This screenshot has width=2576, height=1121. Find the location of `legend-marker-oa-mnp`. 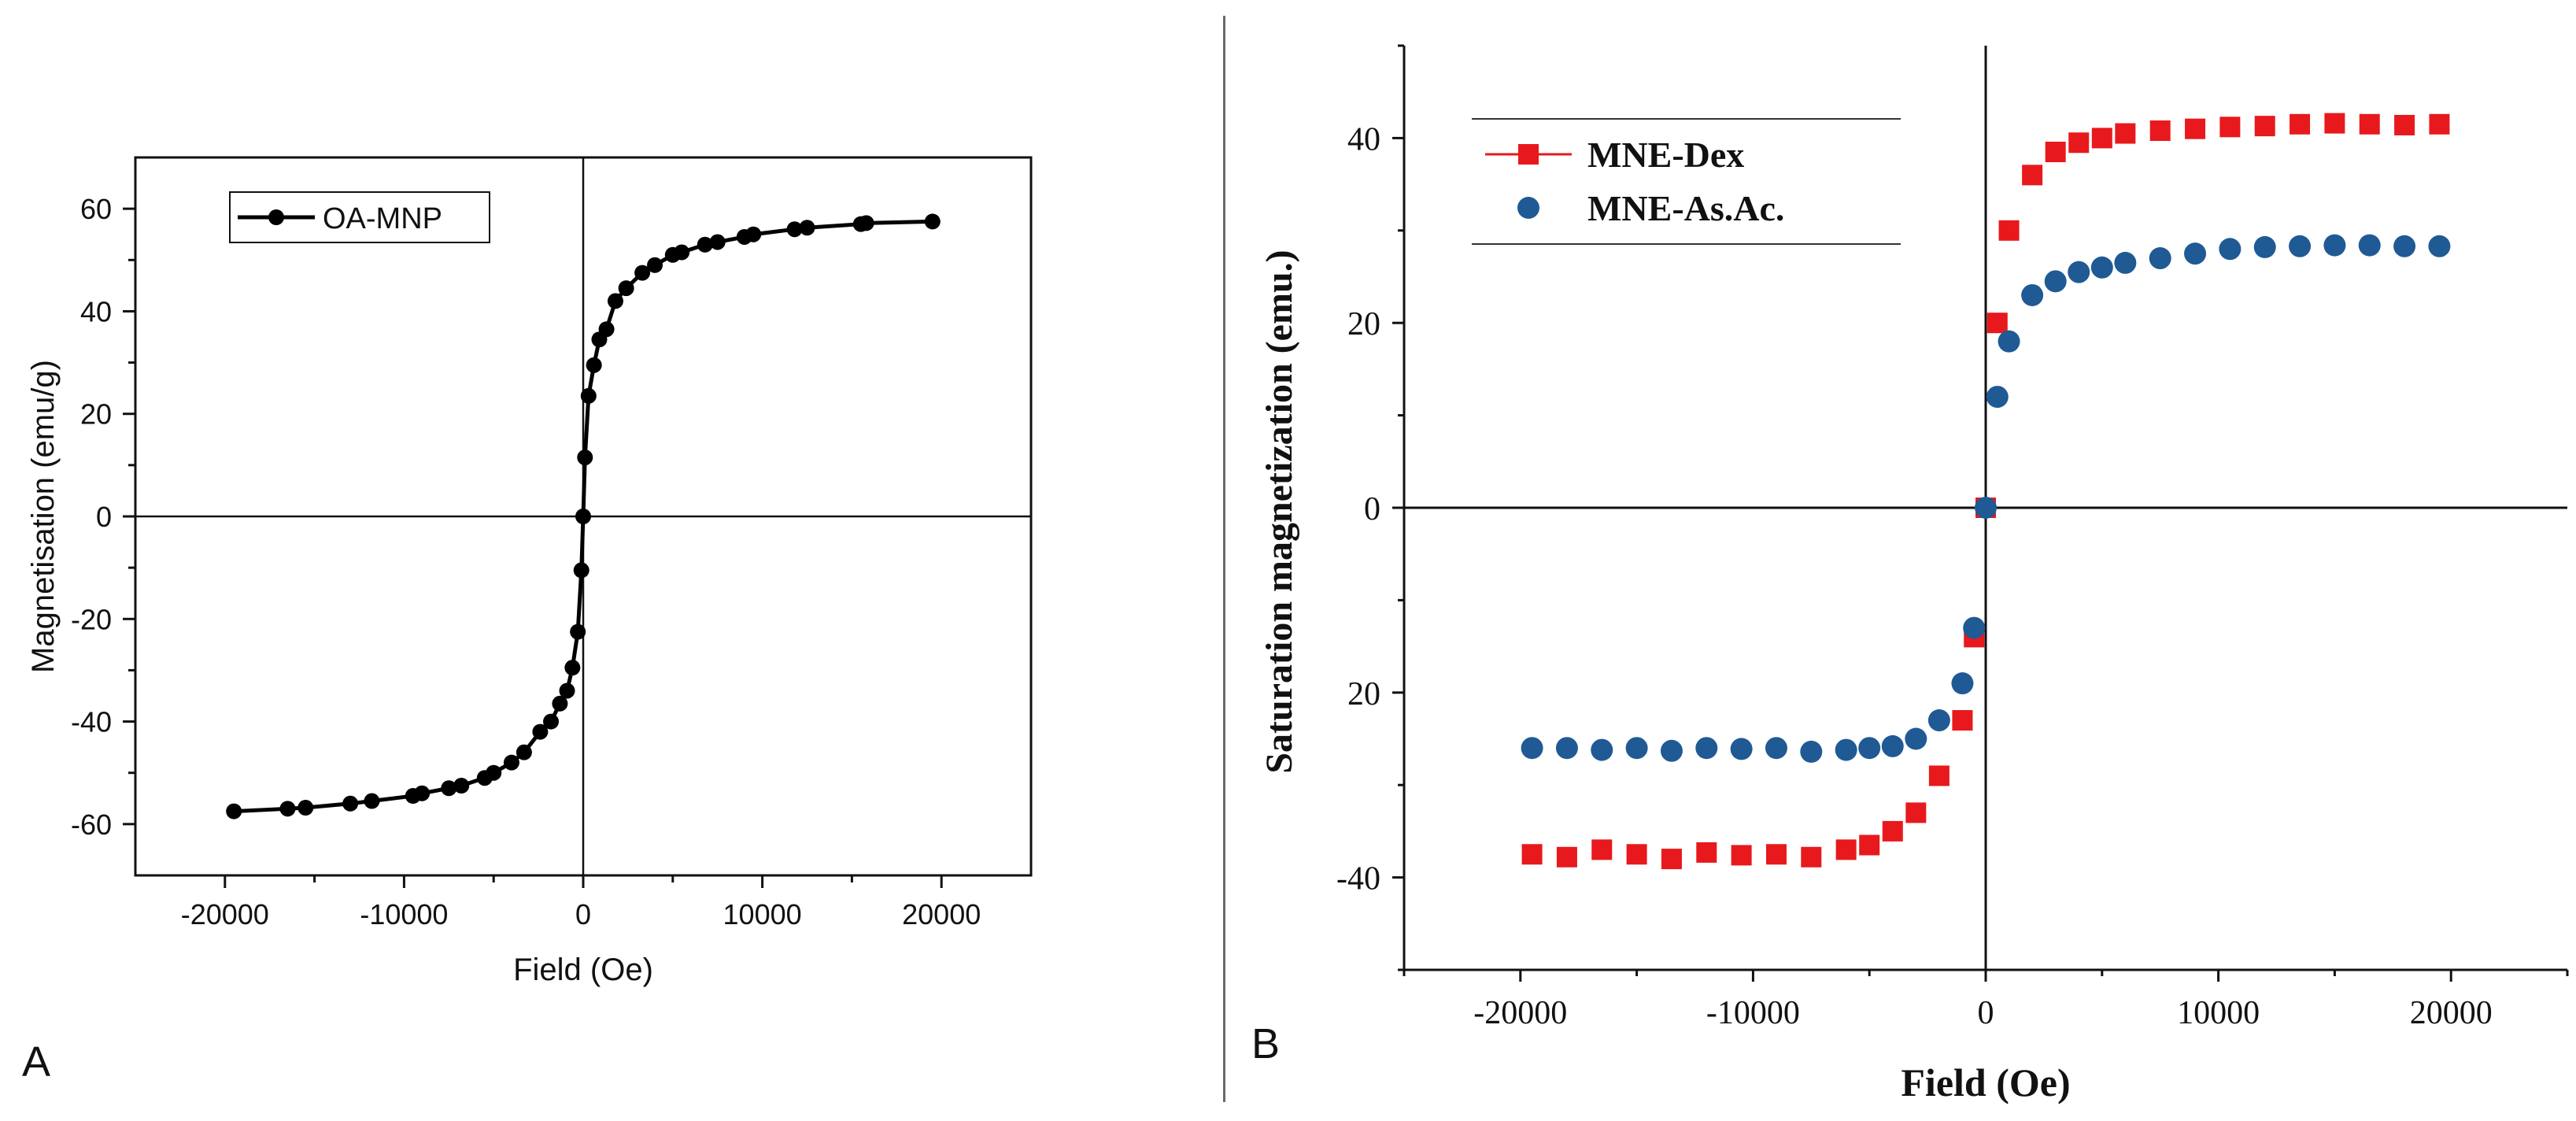

legend-marker-oa-mnp is located at coordinates (276, 217).